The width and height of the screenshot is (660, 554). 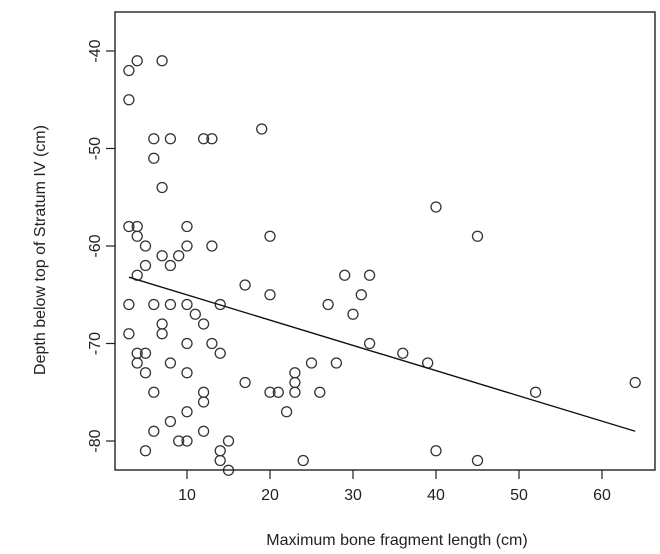 I want to click on x-tick-label: 30, so click(x=353, y=495).